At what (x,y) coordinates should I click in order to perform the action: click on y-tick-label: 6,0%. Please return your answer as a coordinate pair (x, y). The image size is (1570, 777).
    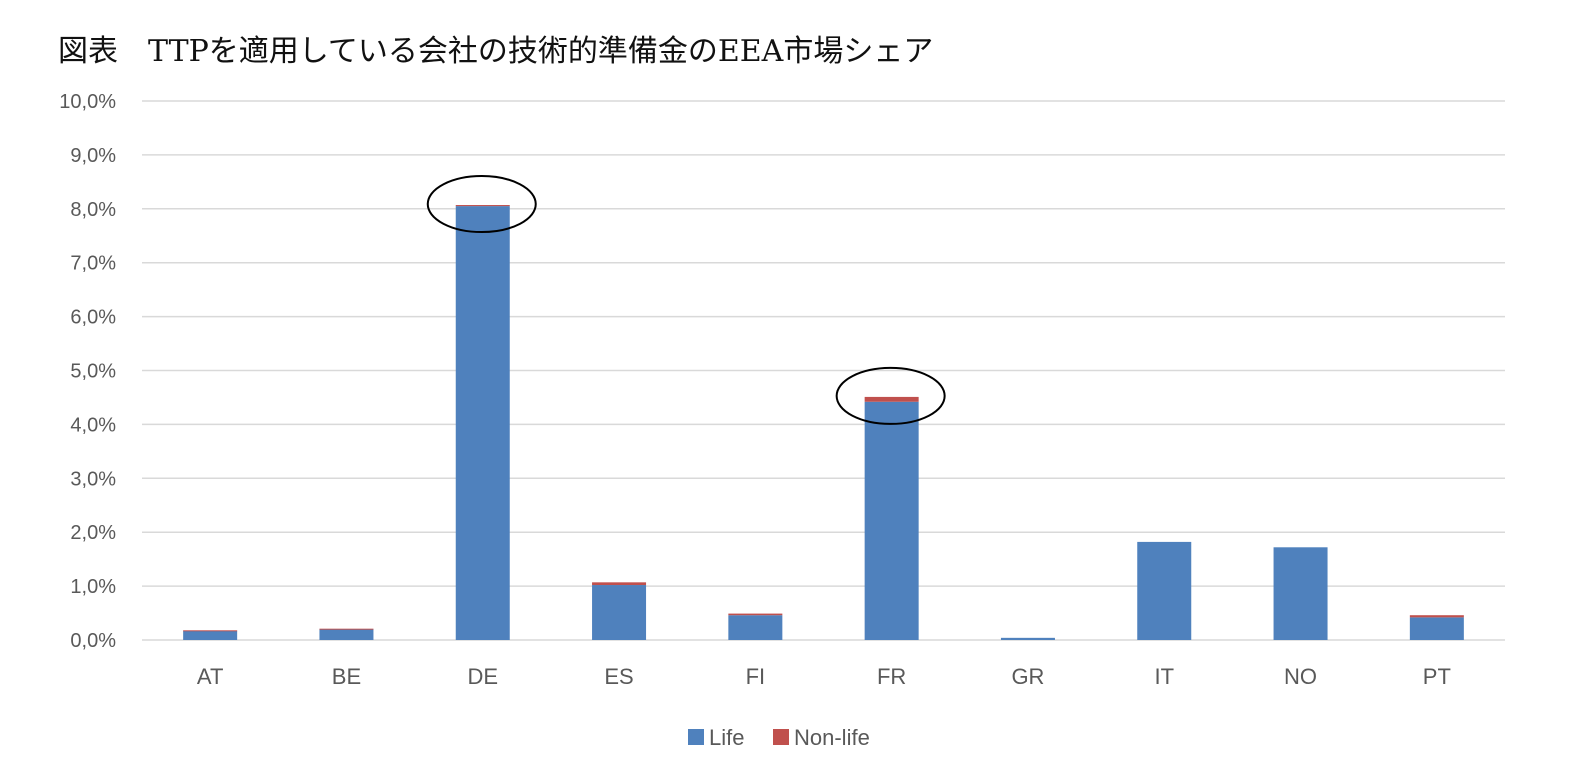
    Looking at the image, I should click on (93, 318).